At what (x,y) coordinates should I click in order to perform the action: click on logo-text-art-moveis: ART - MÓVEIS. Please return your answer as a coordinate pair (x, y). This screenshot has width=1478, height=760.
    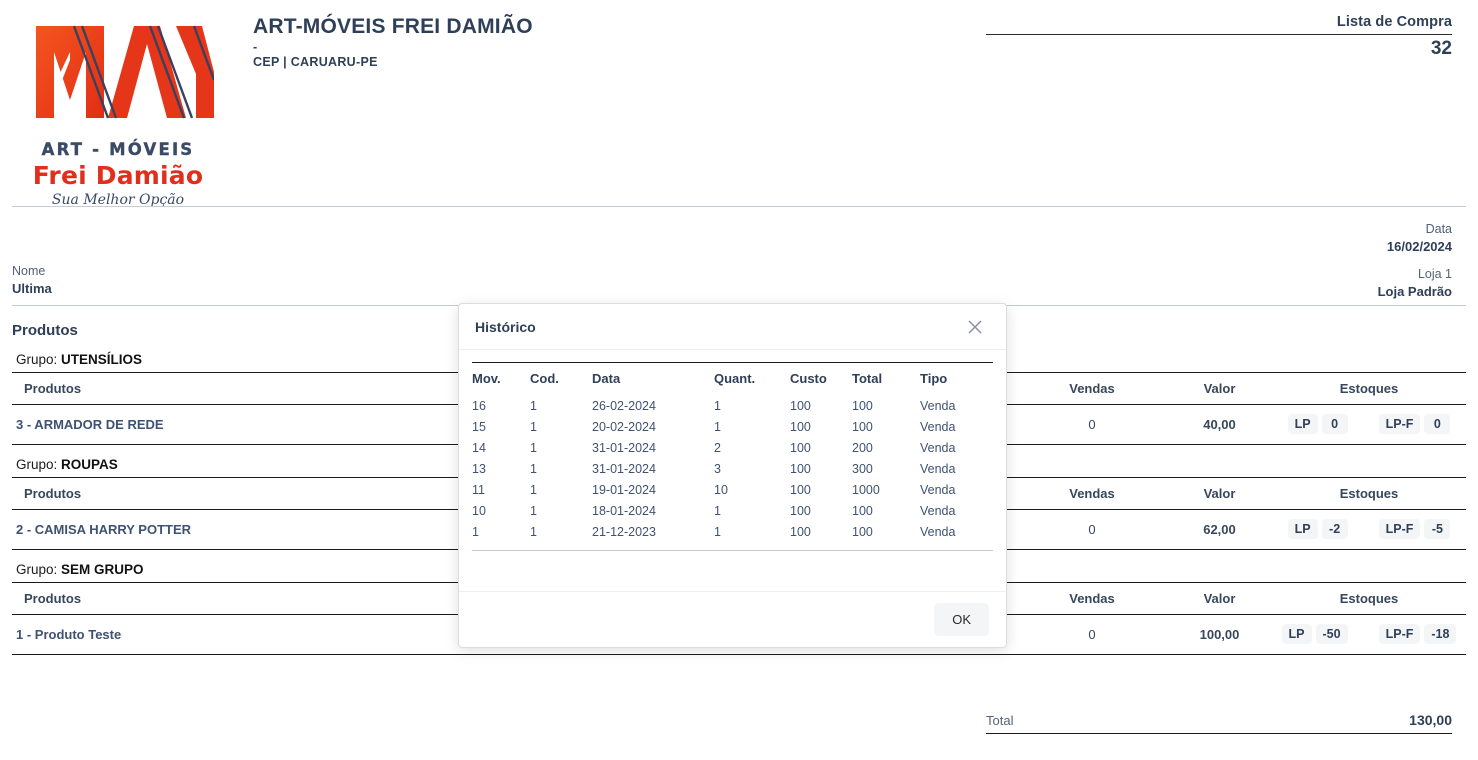
    Looking at the image, I should click on (118, 149).